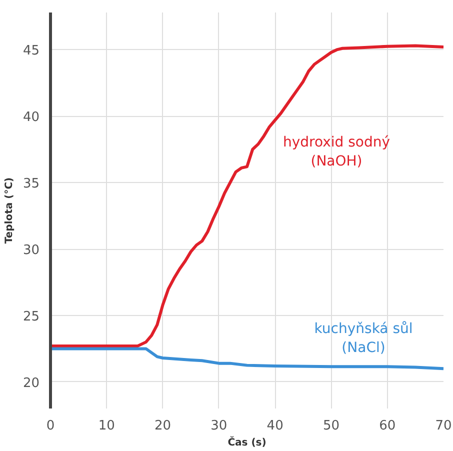 The height and width of the screenshot is (451, 453). What do you see at coordinates (31, 118) in the screenshot?
I see `y-tick-label: 40` at bounding box center [31, 118].